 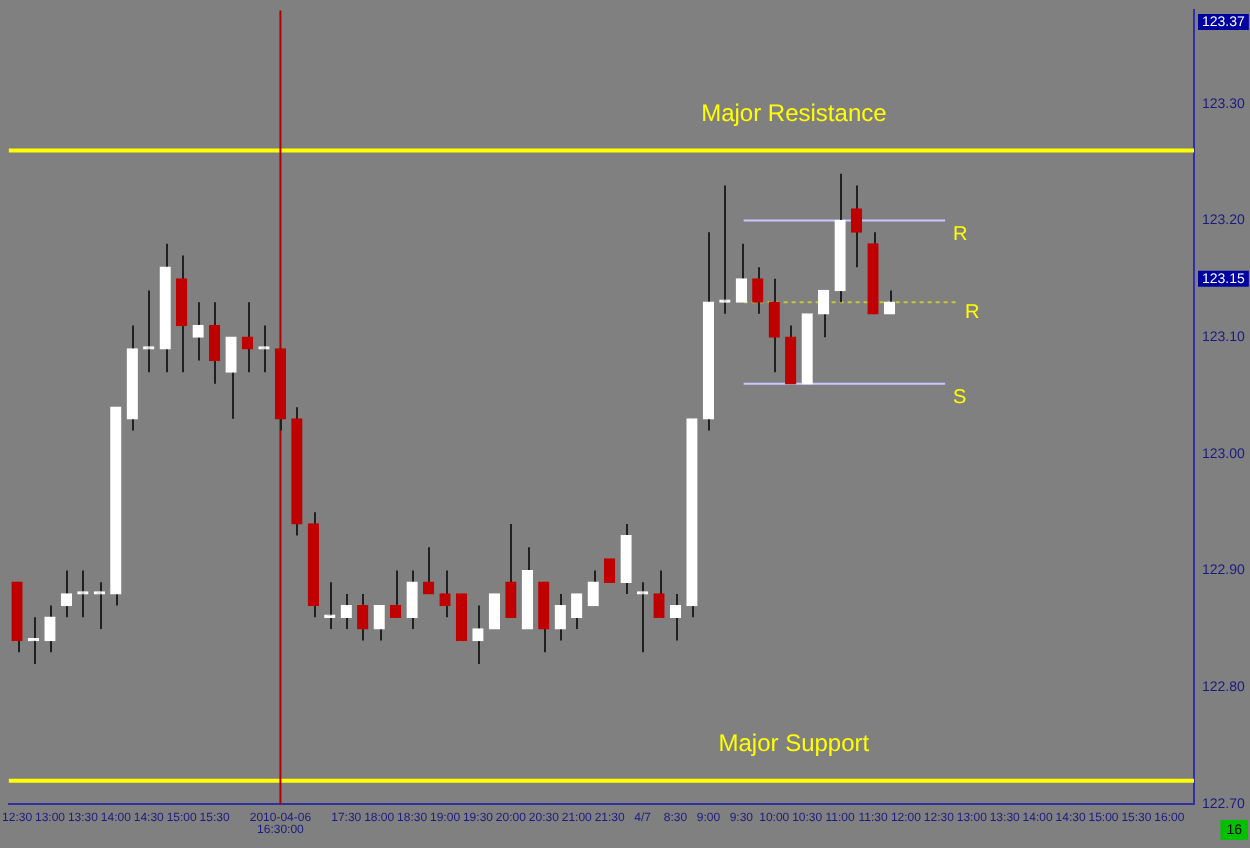 I want to click on ref-line-label: Major Resistance, so click(x=794, y=113).